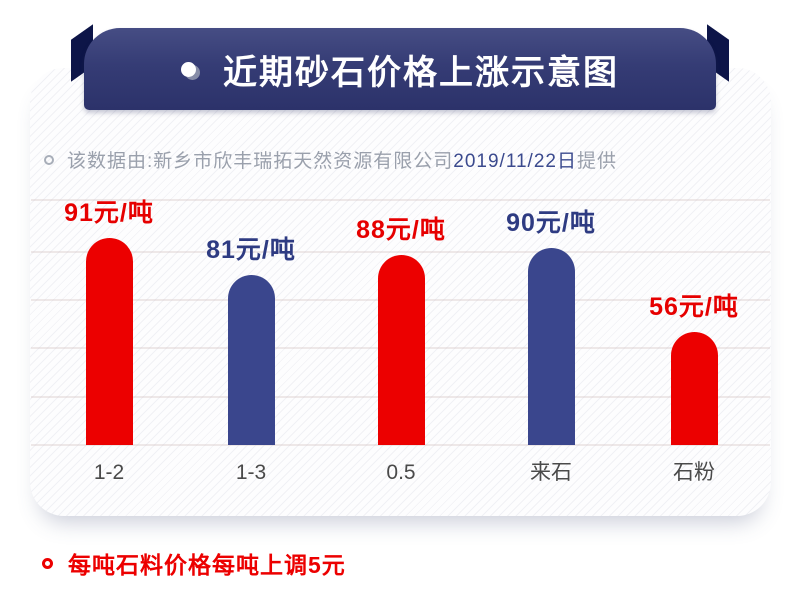 The height and width of the screenshot is (601, 800). Describe the element at coordinates (401, 230) in the screenshot. I see `value-label-0.5: 88元/吨` at that location.